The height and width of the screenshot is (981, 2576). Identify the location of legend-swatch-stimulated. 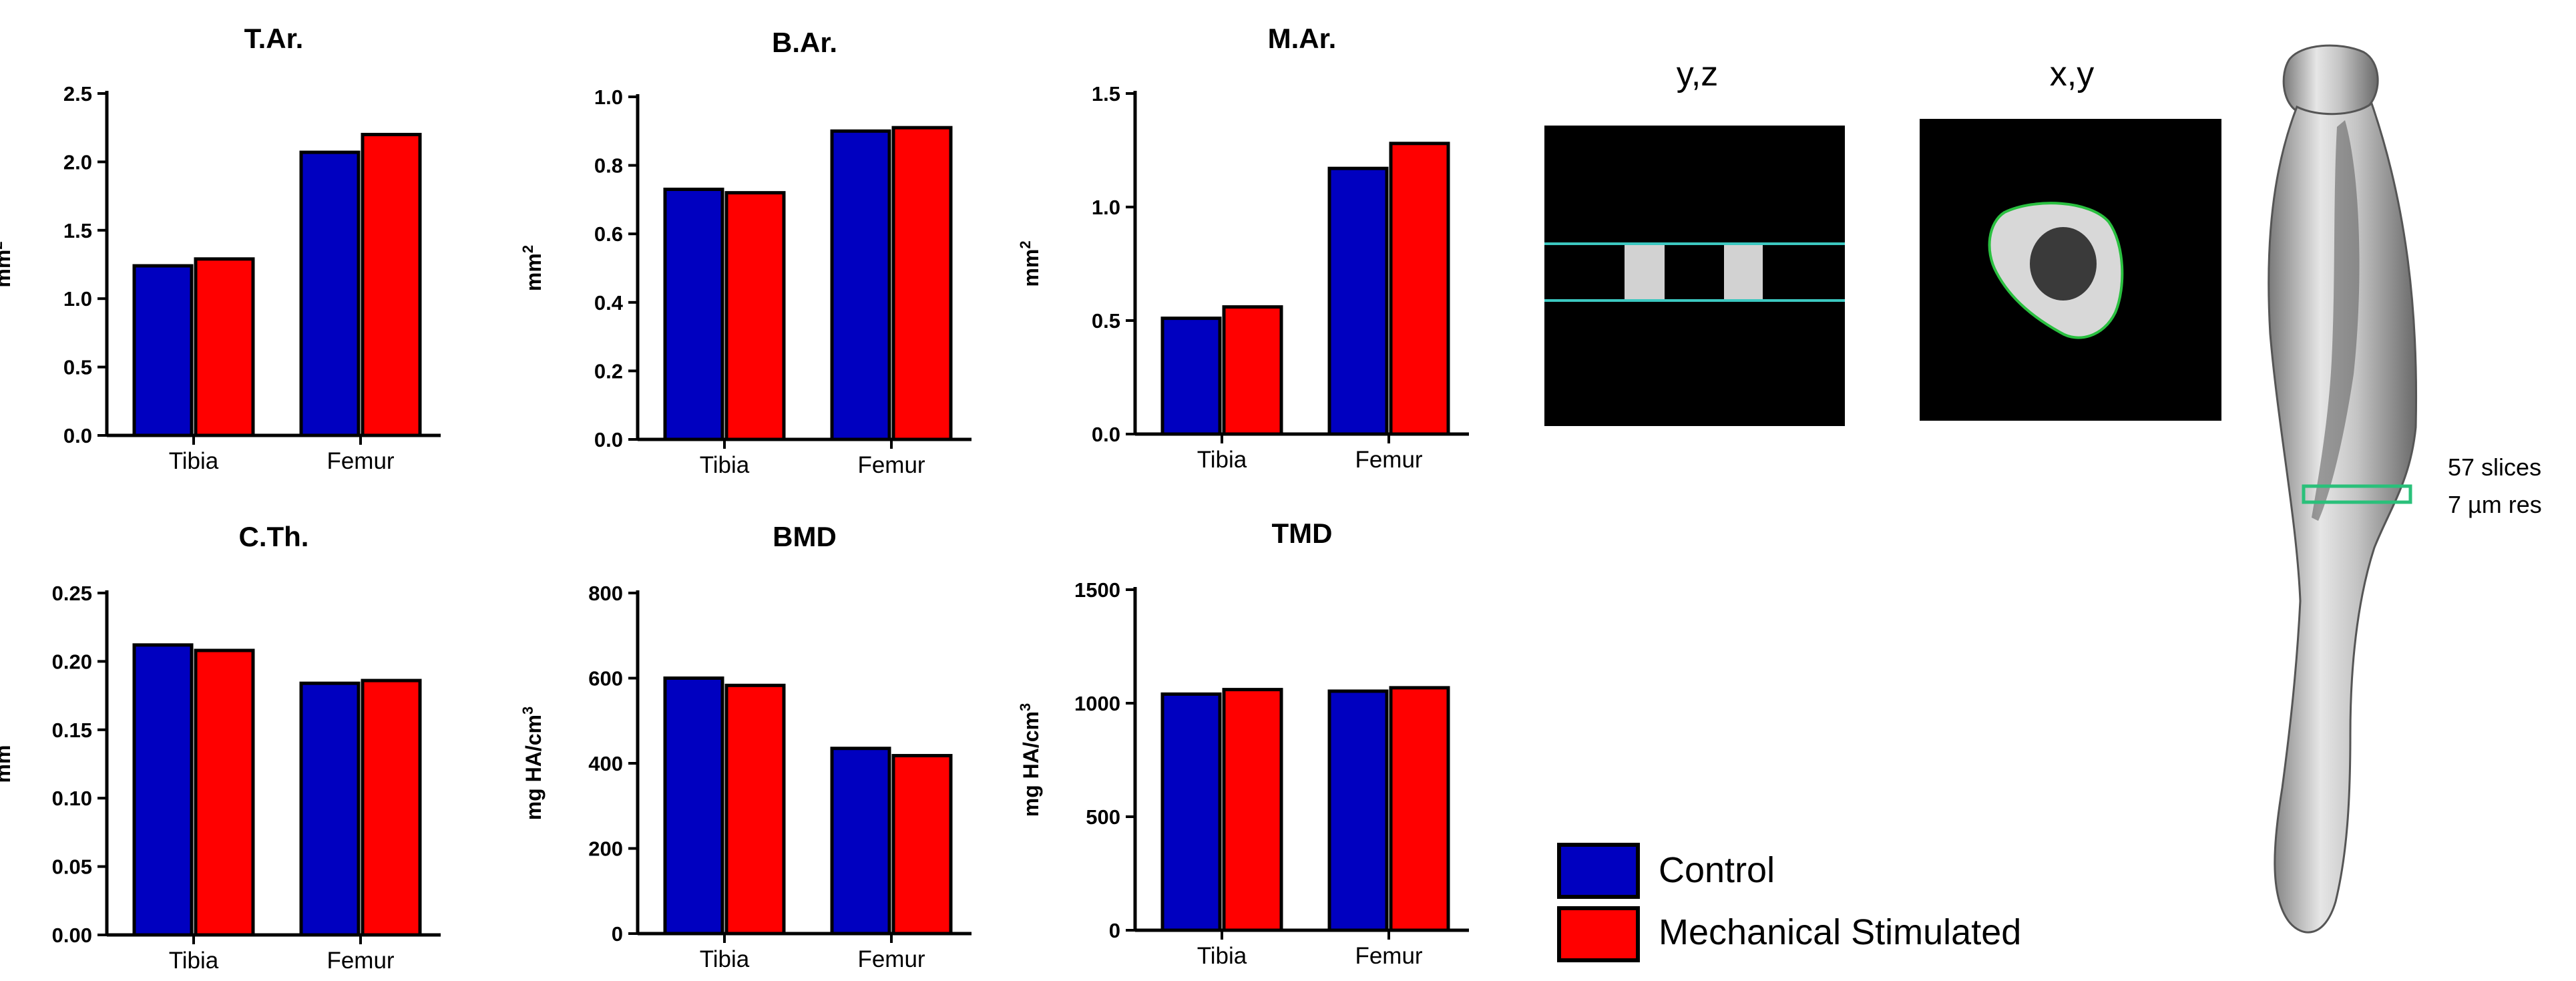
(1598, 934).